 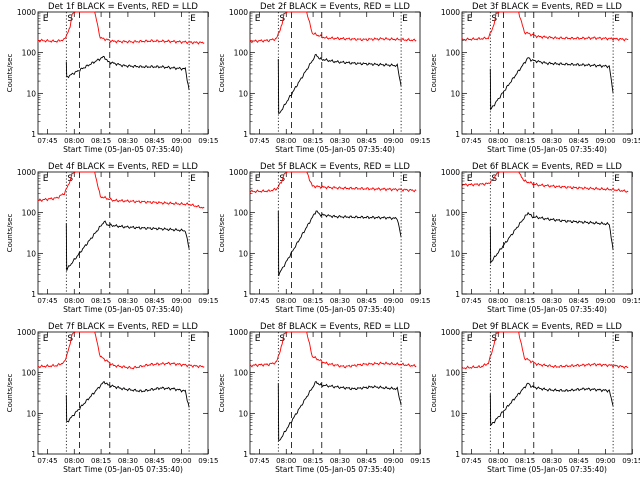 What do you see at coordinates (547, 167) in the screenshot?
I see `panel-title: Det 6f BLACK = Events, RED = LLD` at bounding box center [547, 167].